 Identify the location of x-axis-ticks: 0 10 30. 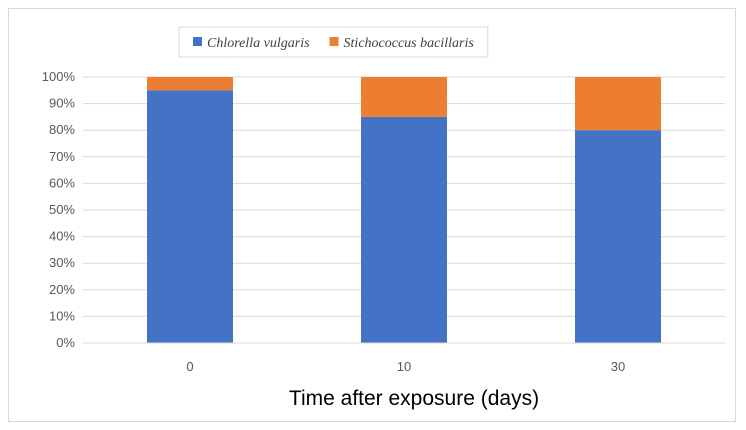
(405, 366).